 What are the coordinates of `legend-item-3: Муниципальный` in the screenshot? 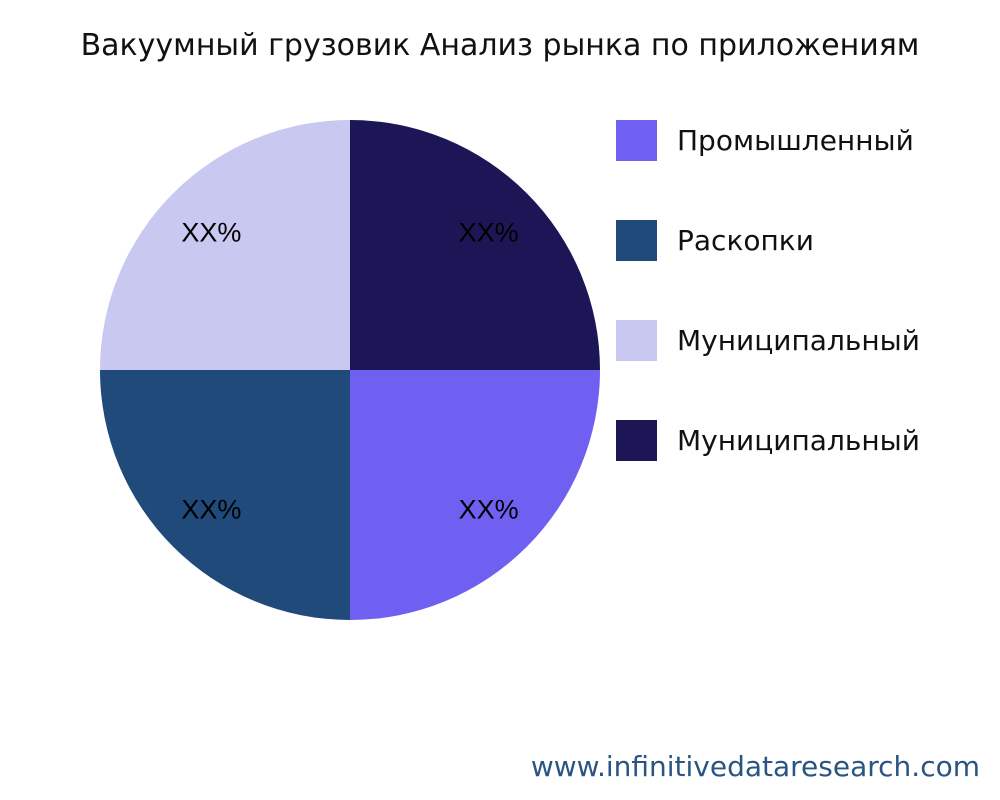 It's located at (768, 440).